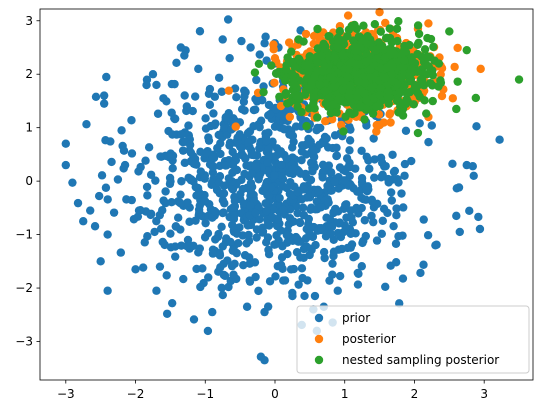  What do you see at coordinates (319, 339) in the screenshot?
I see `legend-marker` at bounding box center [319, 339].